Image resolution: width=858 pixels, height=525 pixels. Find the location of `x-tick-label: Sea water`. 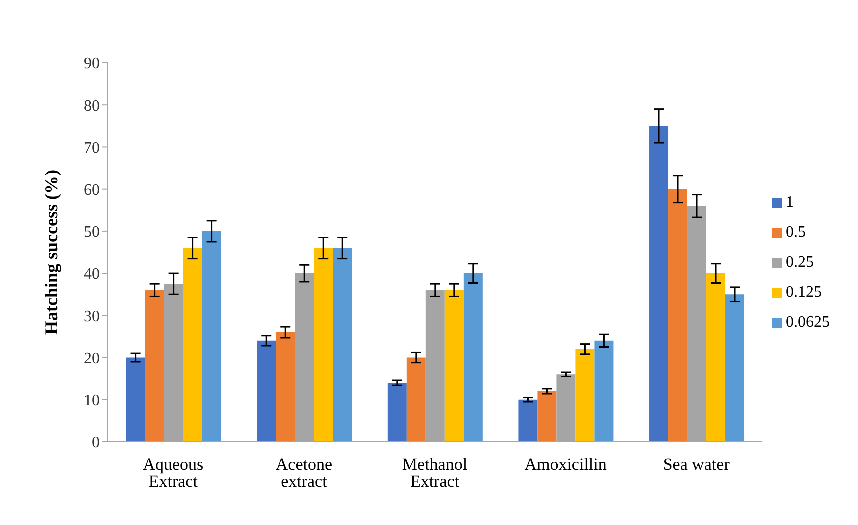

x-tick-label: Sea water is located at coordinates (696, 464).